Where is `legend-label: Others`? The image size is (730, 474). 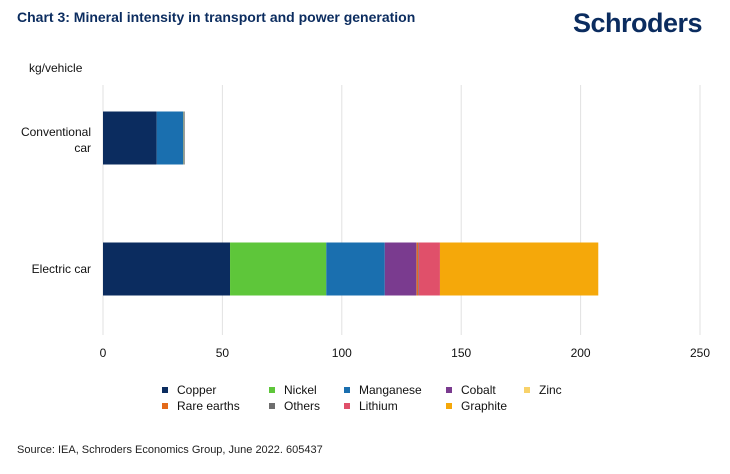
legend-label: Others is located at coordinates (302, 406).